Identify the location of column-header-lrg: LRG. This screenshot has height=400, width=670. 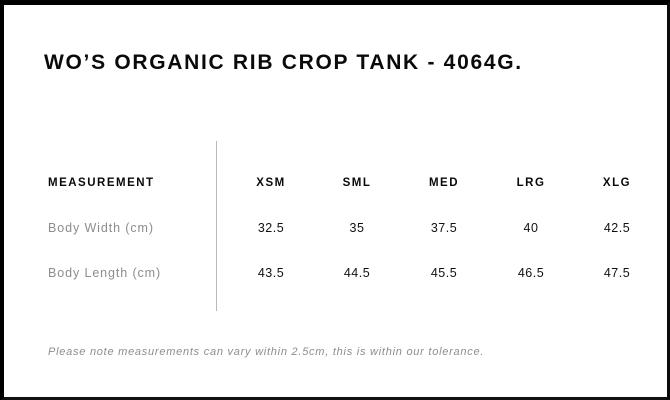
(531, 183).